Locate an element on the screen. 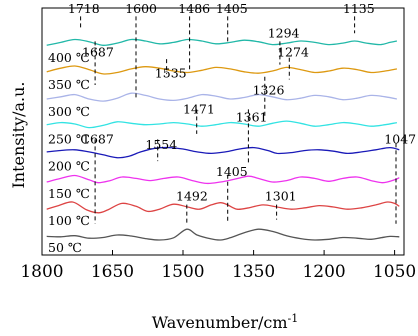  x-tick-label-3: 1350 is located at coordinates (253, 272).